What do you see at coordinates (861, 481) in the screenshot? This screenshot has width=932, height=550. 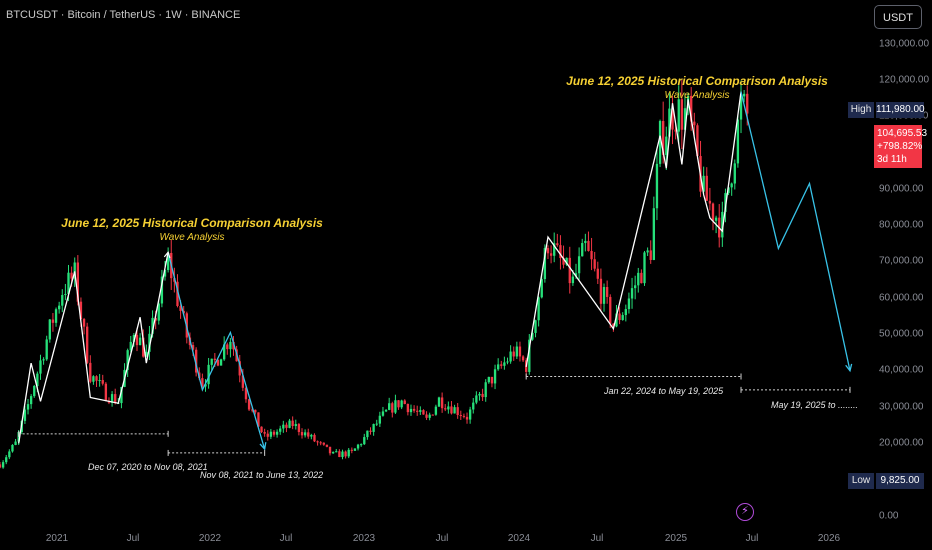 I see `low-label: Low` at bounding box center [861, 481].